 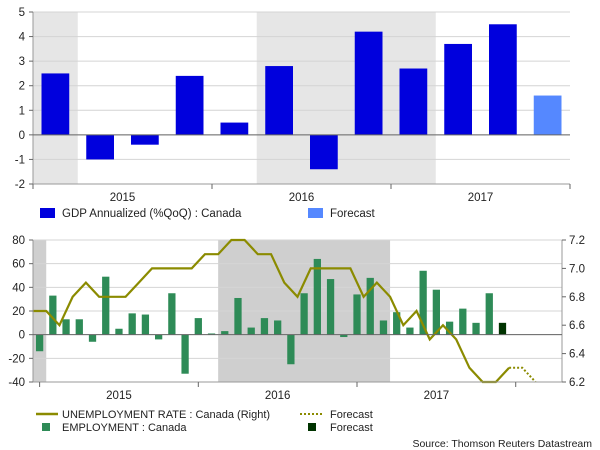 I want to click on unemployment-forecast-legend-label: Forecast, so click(x=351, y=415).